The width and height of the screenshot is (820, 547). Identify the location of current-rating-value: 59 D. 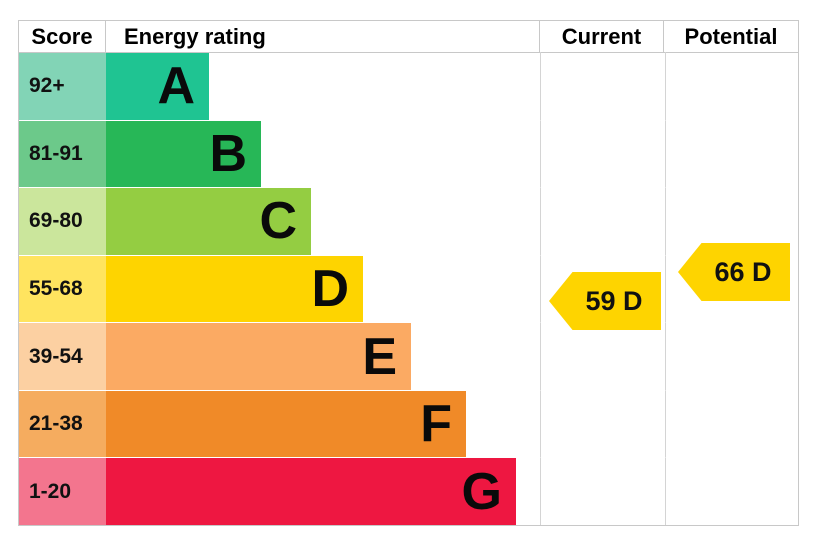
(614, 300).